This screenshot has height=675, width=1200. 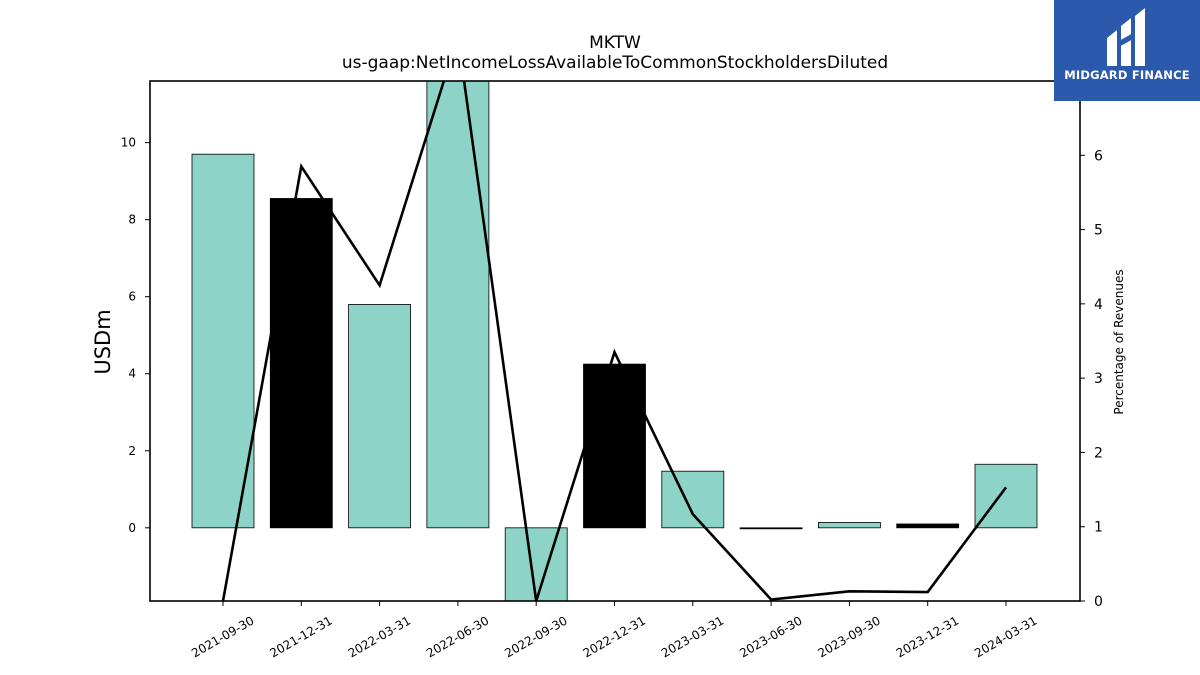 I want to click on x-tick-label: 2024-03-31, so click(x=1005, y=636).